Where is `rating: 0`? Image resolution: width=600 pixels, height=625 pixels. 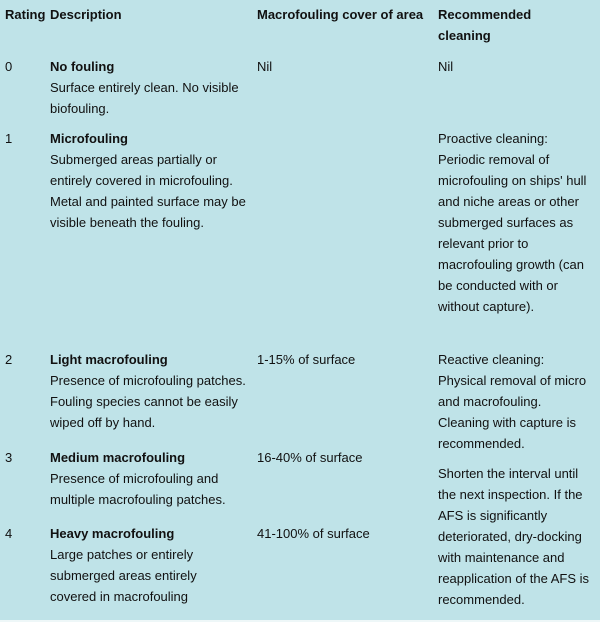 rating: 0 is located at coordinates (9, 66).